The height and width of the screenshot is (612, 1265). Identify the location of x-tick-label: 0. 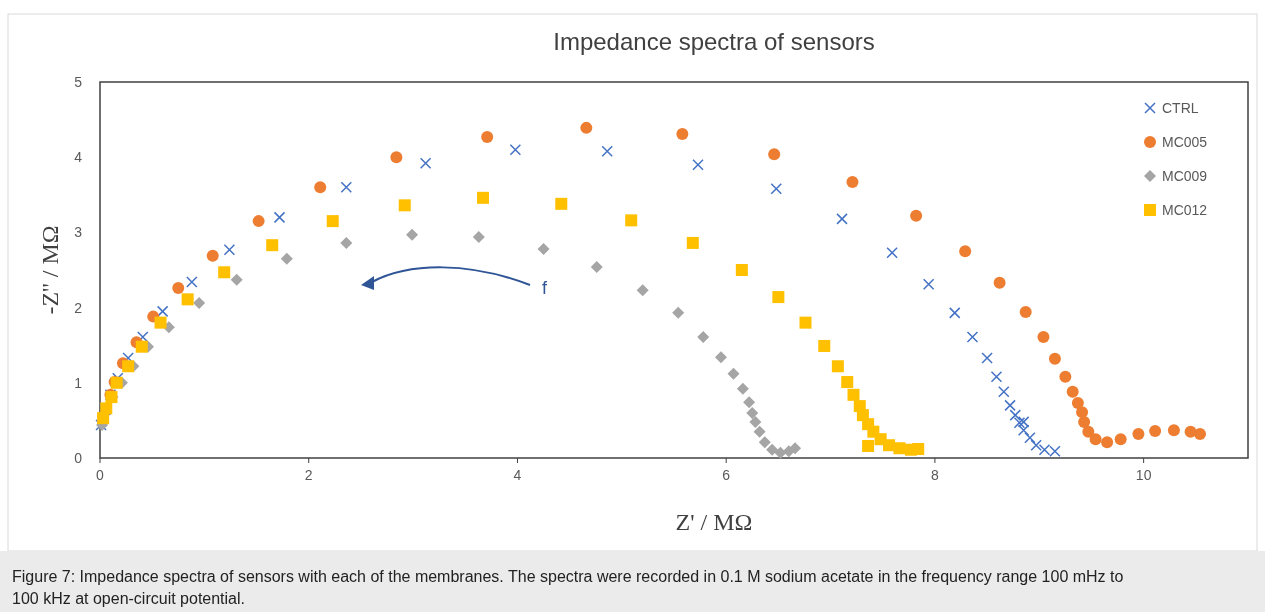
(100, 475).